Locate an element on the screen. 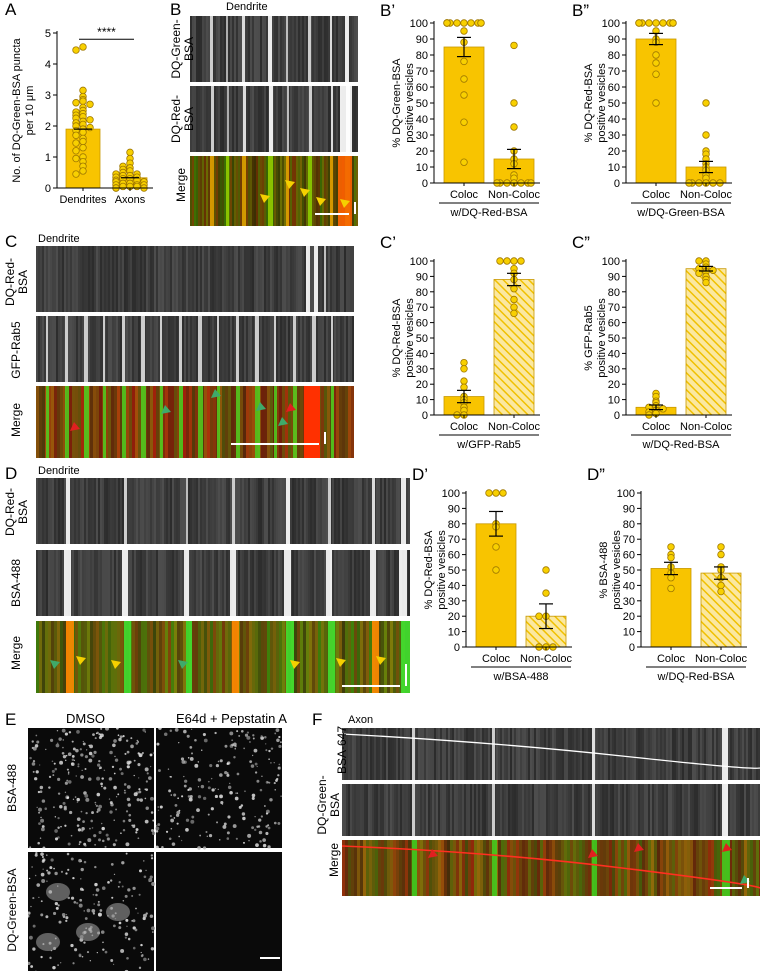 Image resolution: width=760 pixels, height=971 pixels. y-tick-label: 90 is located at coordinates (614, 40).